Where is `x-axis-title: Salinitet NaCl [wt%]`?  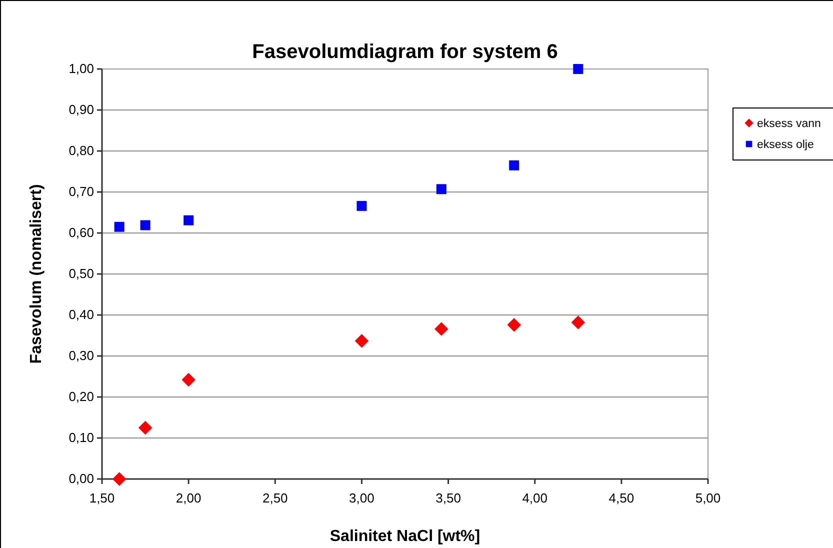 x-axis-title: Salinitet NaCl [wt%] is located at coordinates (405, 536).